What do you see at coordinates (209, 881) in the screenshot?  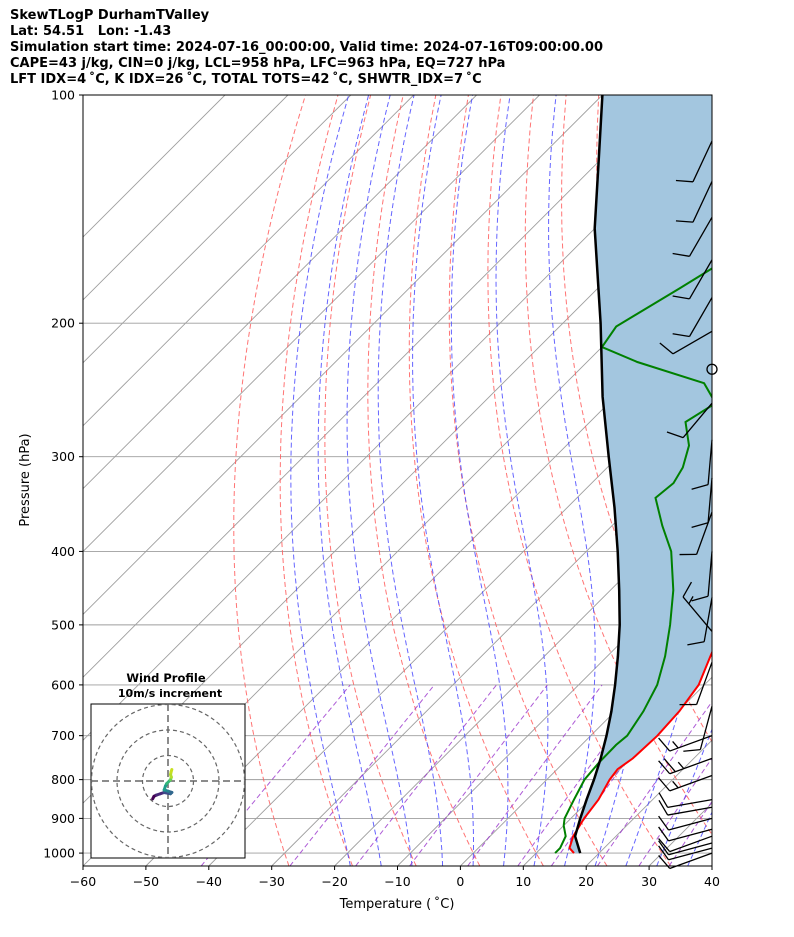 I see `x-tick-label: −40` at bounding box center [209, 881].